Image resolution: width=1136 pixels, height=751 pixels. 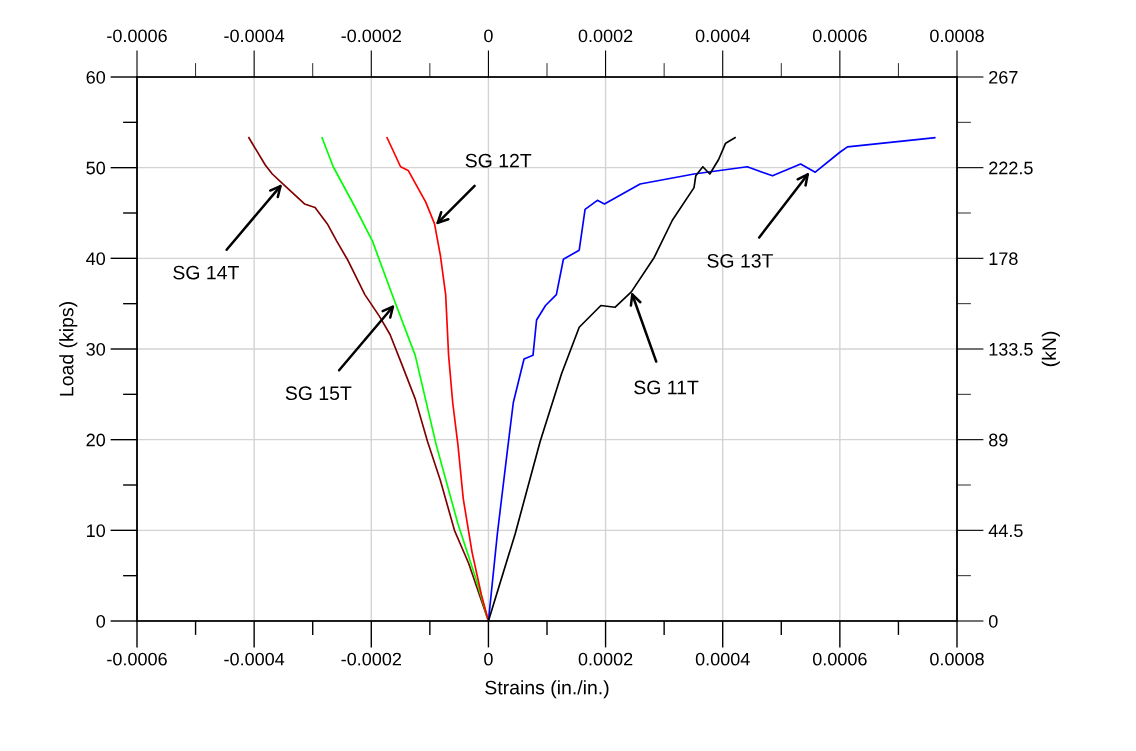 I want to click on x2-tick-label: -0.0004, so click(x=254, y=36).